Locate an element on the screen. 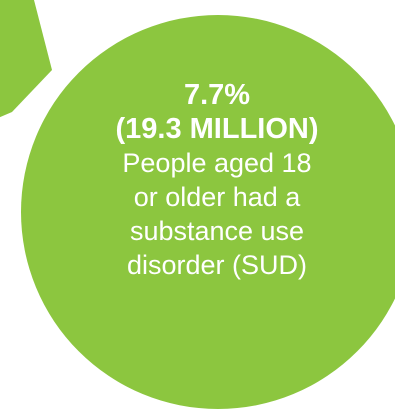 Image resolution: width=395 pixels, height=413 pixels. stat-description-line-1: People aged 18 is located at coordinates (217, 163).